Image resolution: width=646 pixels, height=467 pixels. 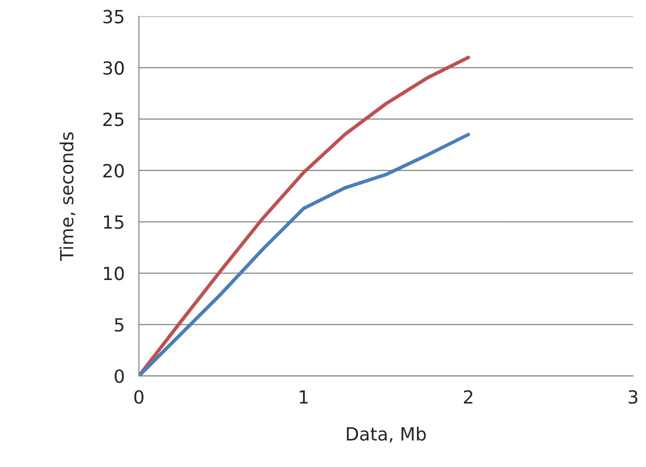 I want to click on x-tick-label: 2, so click(x=468, y=397).